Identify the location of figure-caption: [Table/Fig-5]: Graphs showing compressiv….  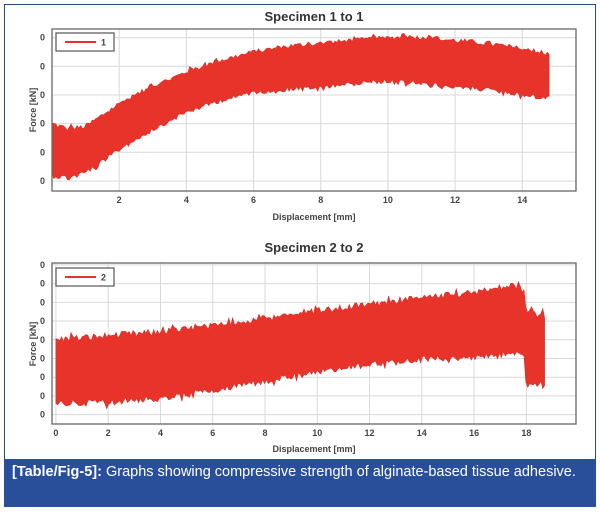
(300, 483).